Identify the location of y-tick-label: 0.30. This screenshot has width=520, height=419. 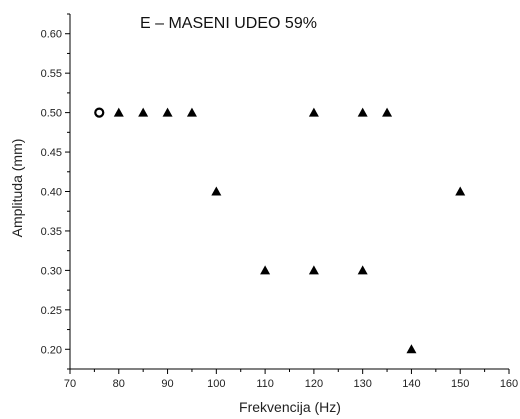
(51, 271).